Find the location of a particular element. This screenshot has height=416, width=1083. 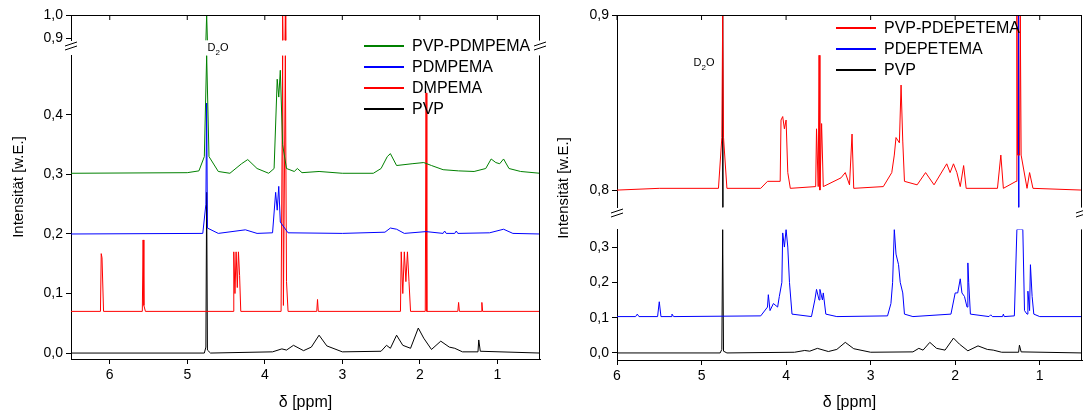

y-tick-label: 0,4 is located at coordinates (53, 113).